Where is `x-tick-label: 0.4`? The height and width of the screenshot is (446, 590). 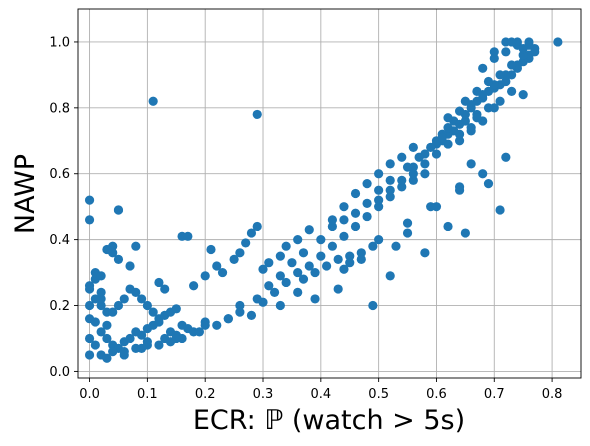 x-tick-label: 0.4 is located at coordinates (320, 394).